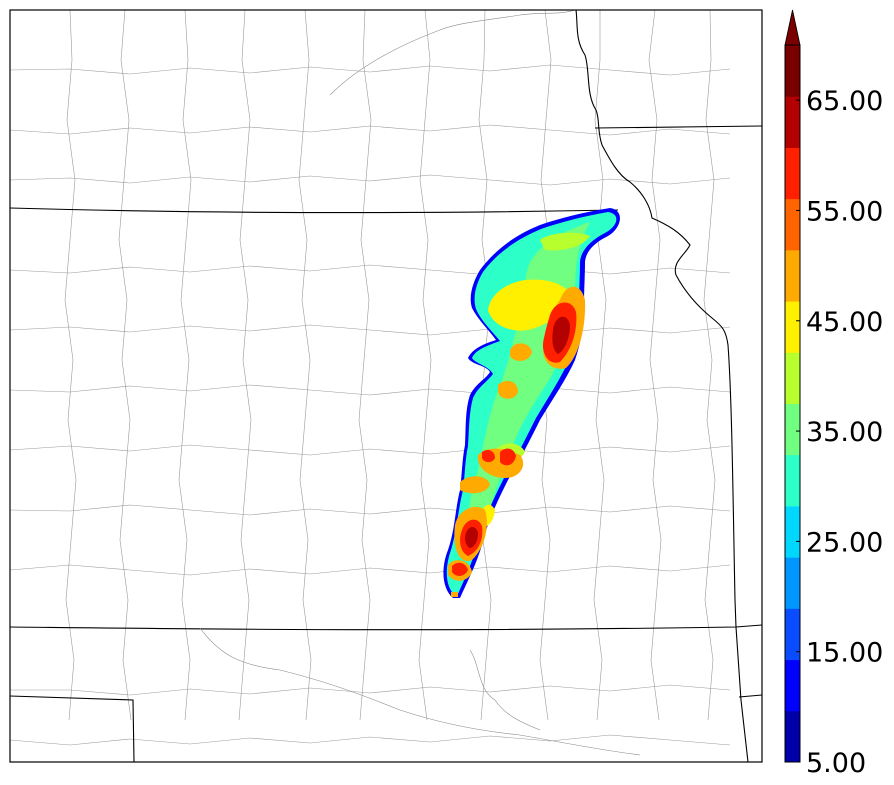 The height and width of the screenshot is (785, 894). Describe the element at coordinates (836, 763) in the screenshot. I see `colorbar-label: 5.00` at that location.